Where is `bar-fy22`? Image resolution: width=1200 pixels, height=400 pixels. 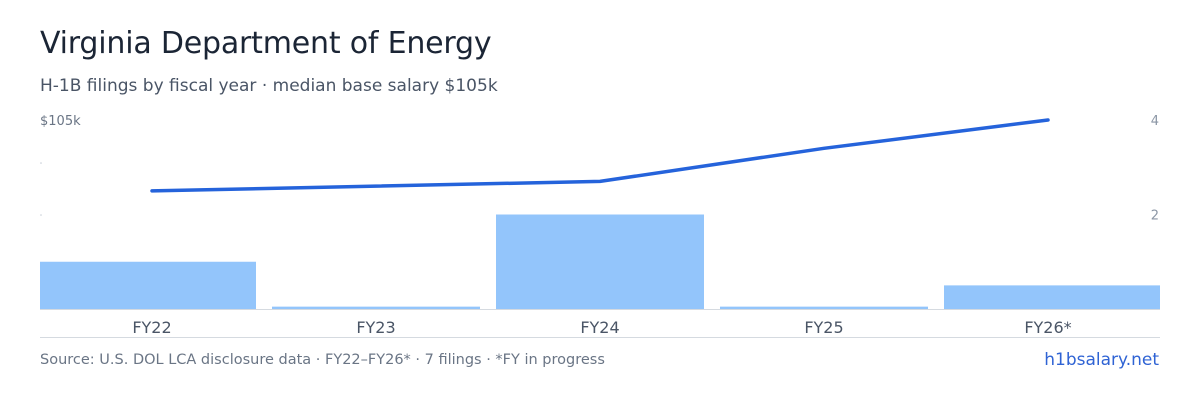 bar-fy22 is located at coordinates (148, 285).